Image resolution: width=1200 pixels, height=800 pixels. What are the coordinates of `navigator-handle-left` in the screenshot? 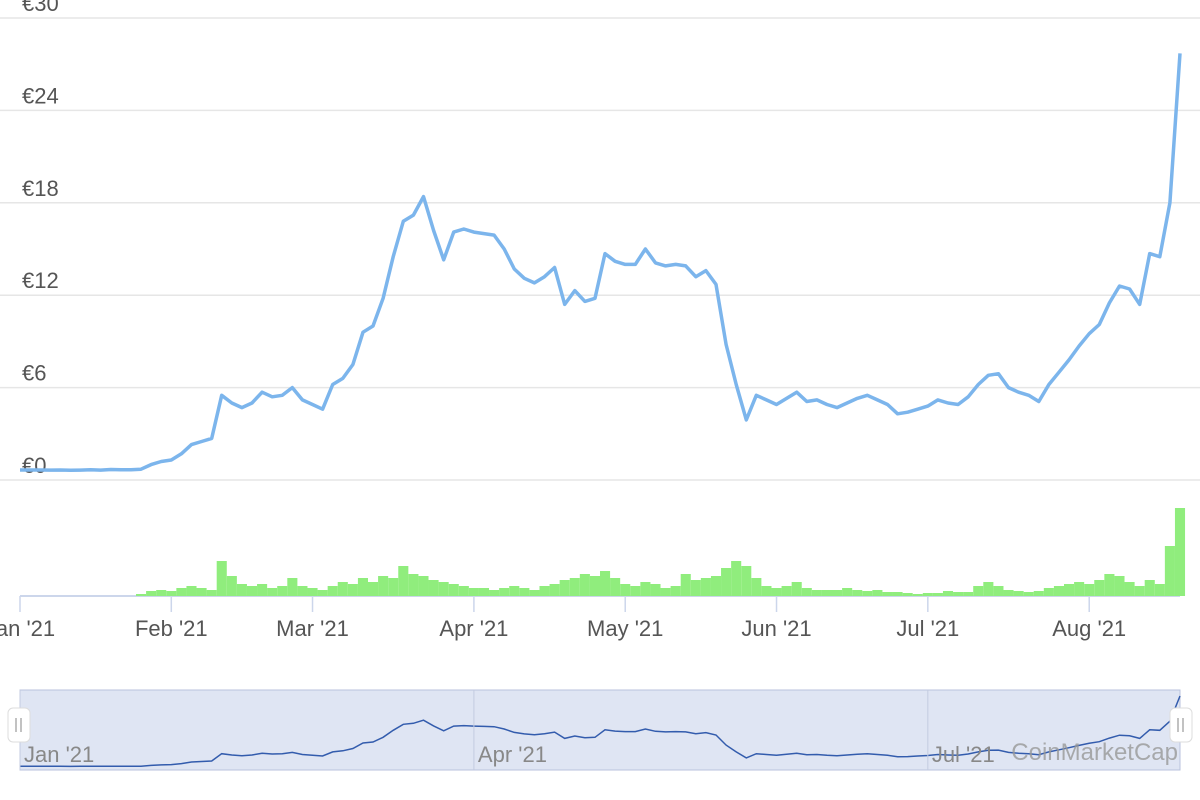 It's located at (19, 725).